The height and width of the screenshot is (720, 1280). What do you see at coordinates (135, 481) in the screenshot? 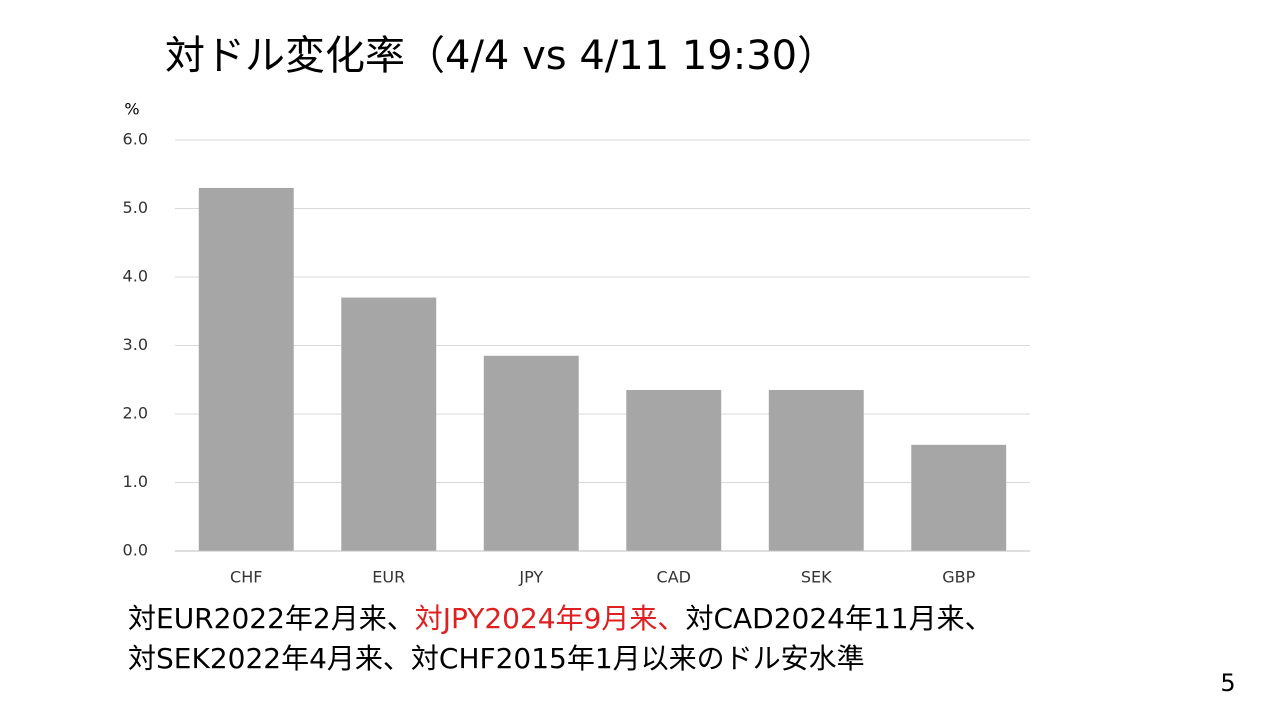
I see `y-tick-label: 1.0` at bounding box center [135, 481].